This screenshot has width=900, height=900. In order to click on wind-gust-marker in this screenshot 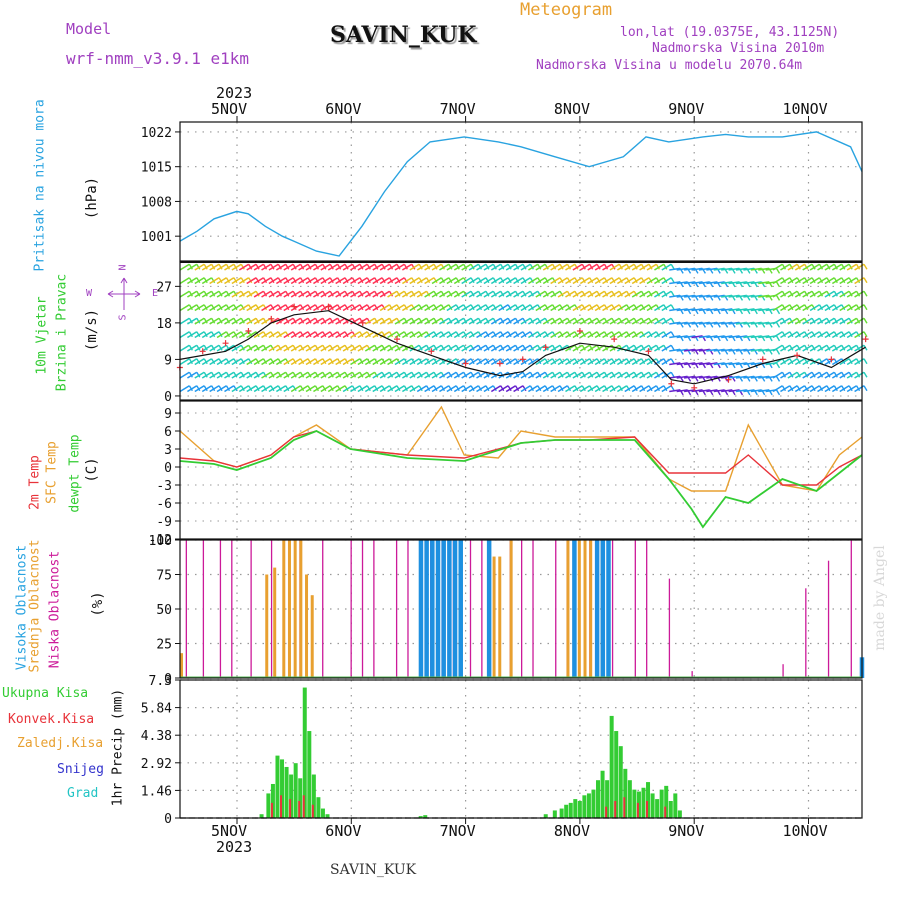, I will do `click(294, 306)`.